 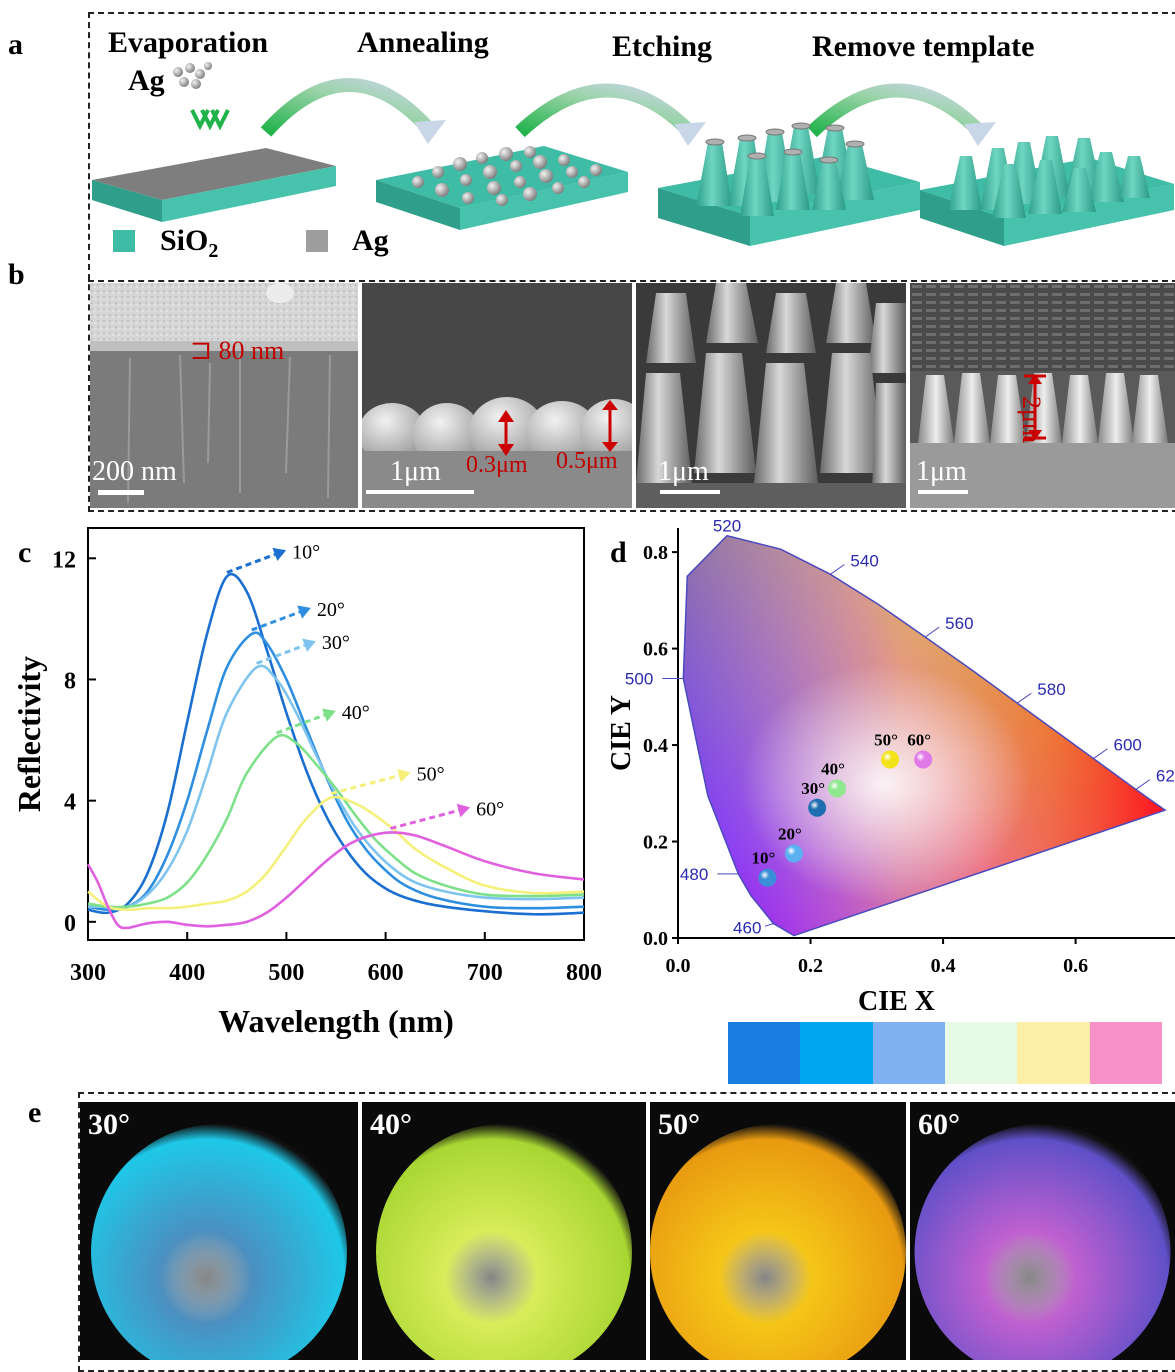 What do you see at coordinates (558, 428) in the screenshot?
I see `sem2-dimension-arrows` at bounding box center [558, 428].